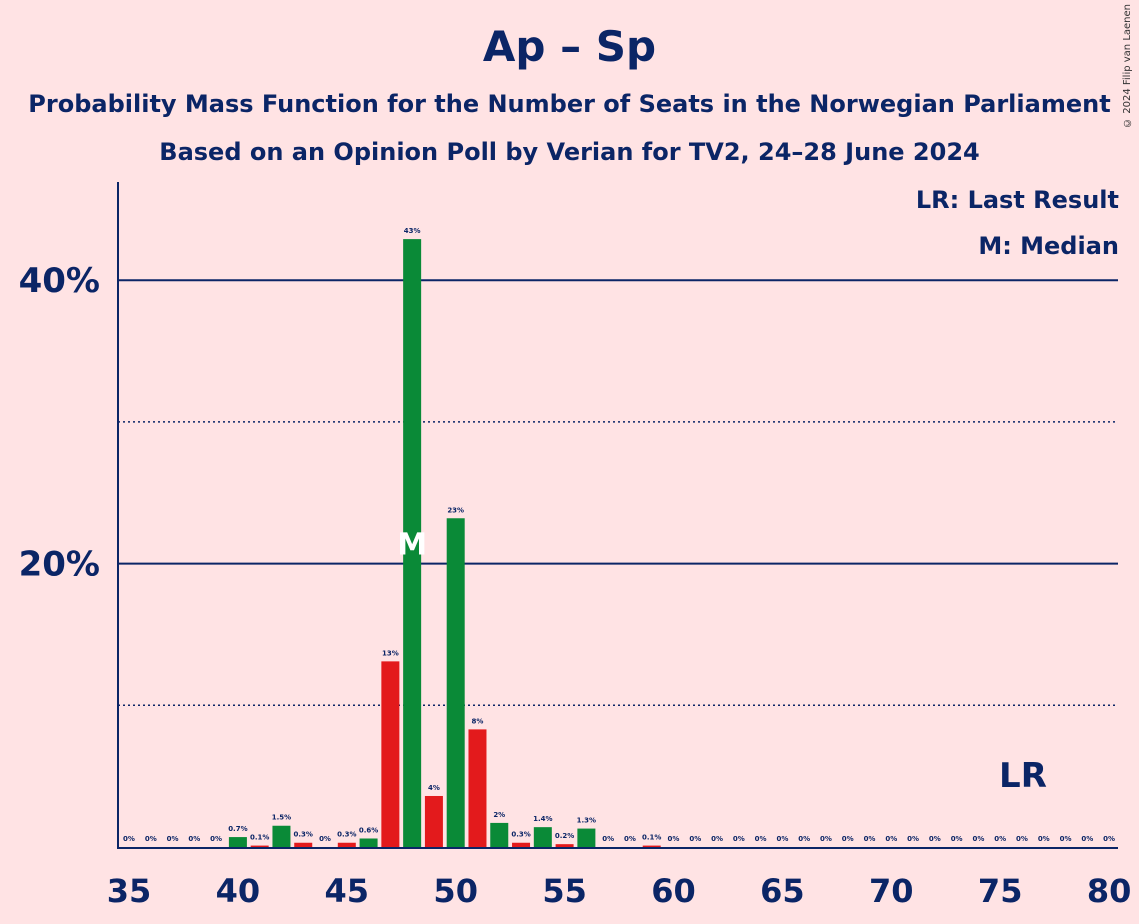  What do you see at coordinates (935, 839) in the screenshot?
I see `bar-value-label-72: 0%` at bounding box center [935, 839].